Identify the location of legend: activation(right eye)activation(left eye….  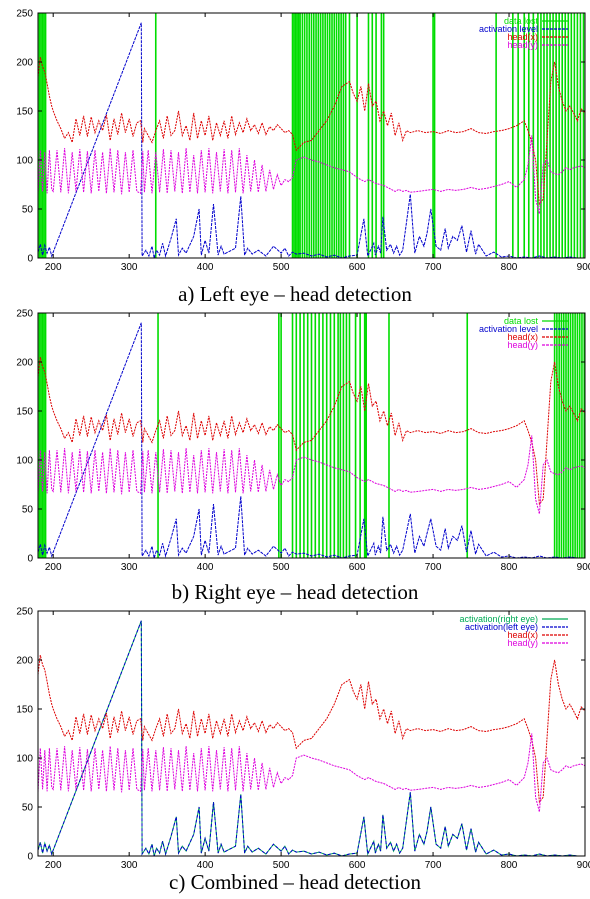
(513, 631).